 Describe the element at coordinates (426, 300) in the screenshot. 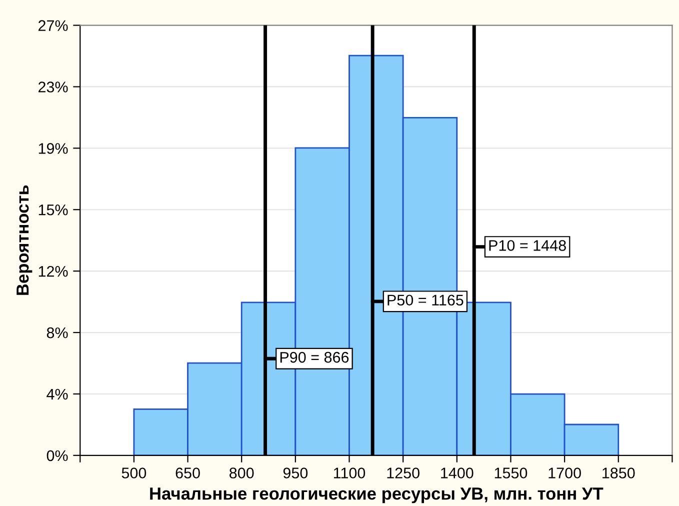

I see `ref-line-label: P50 = 1165` at that location.